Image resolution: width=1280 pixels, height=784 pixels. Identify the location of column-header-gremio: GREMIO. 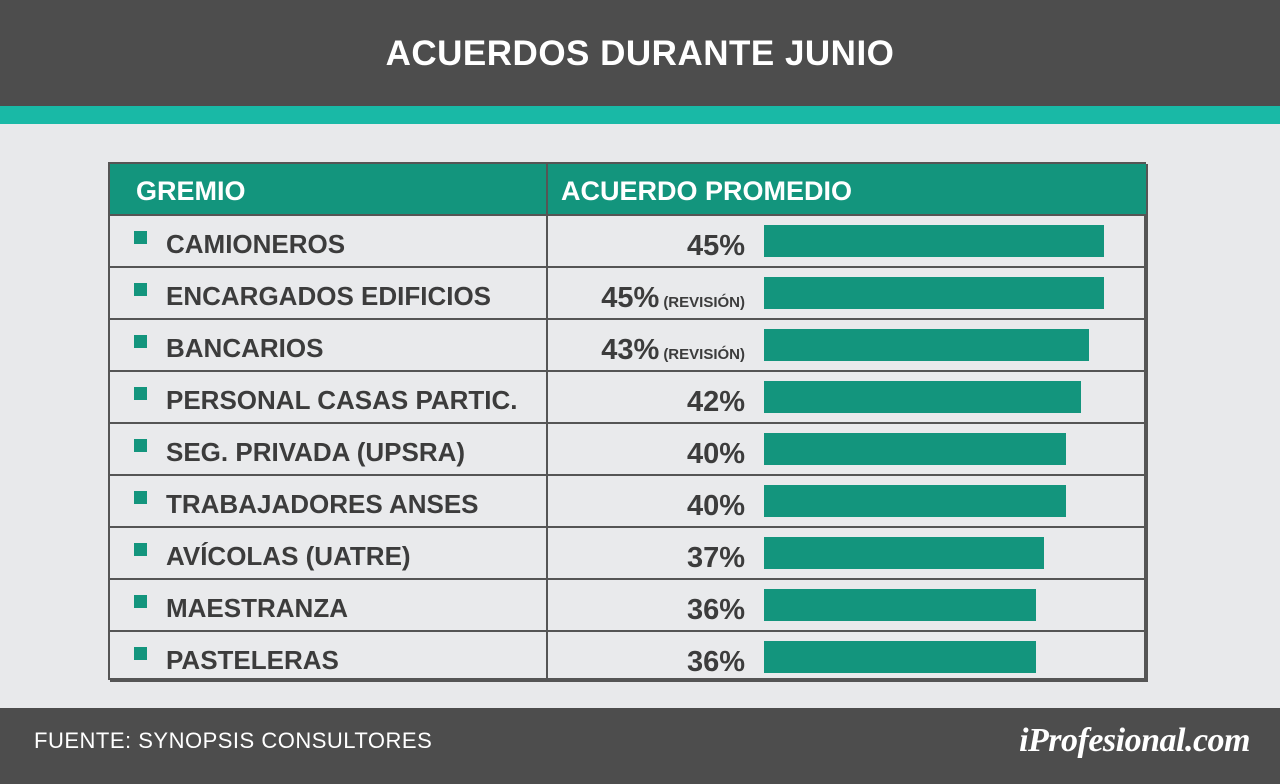
(191, 191).